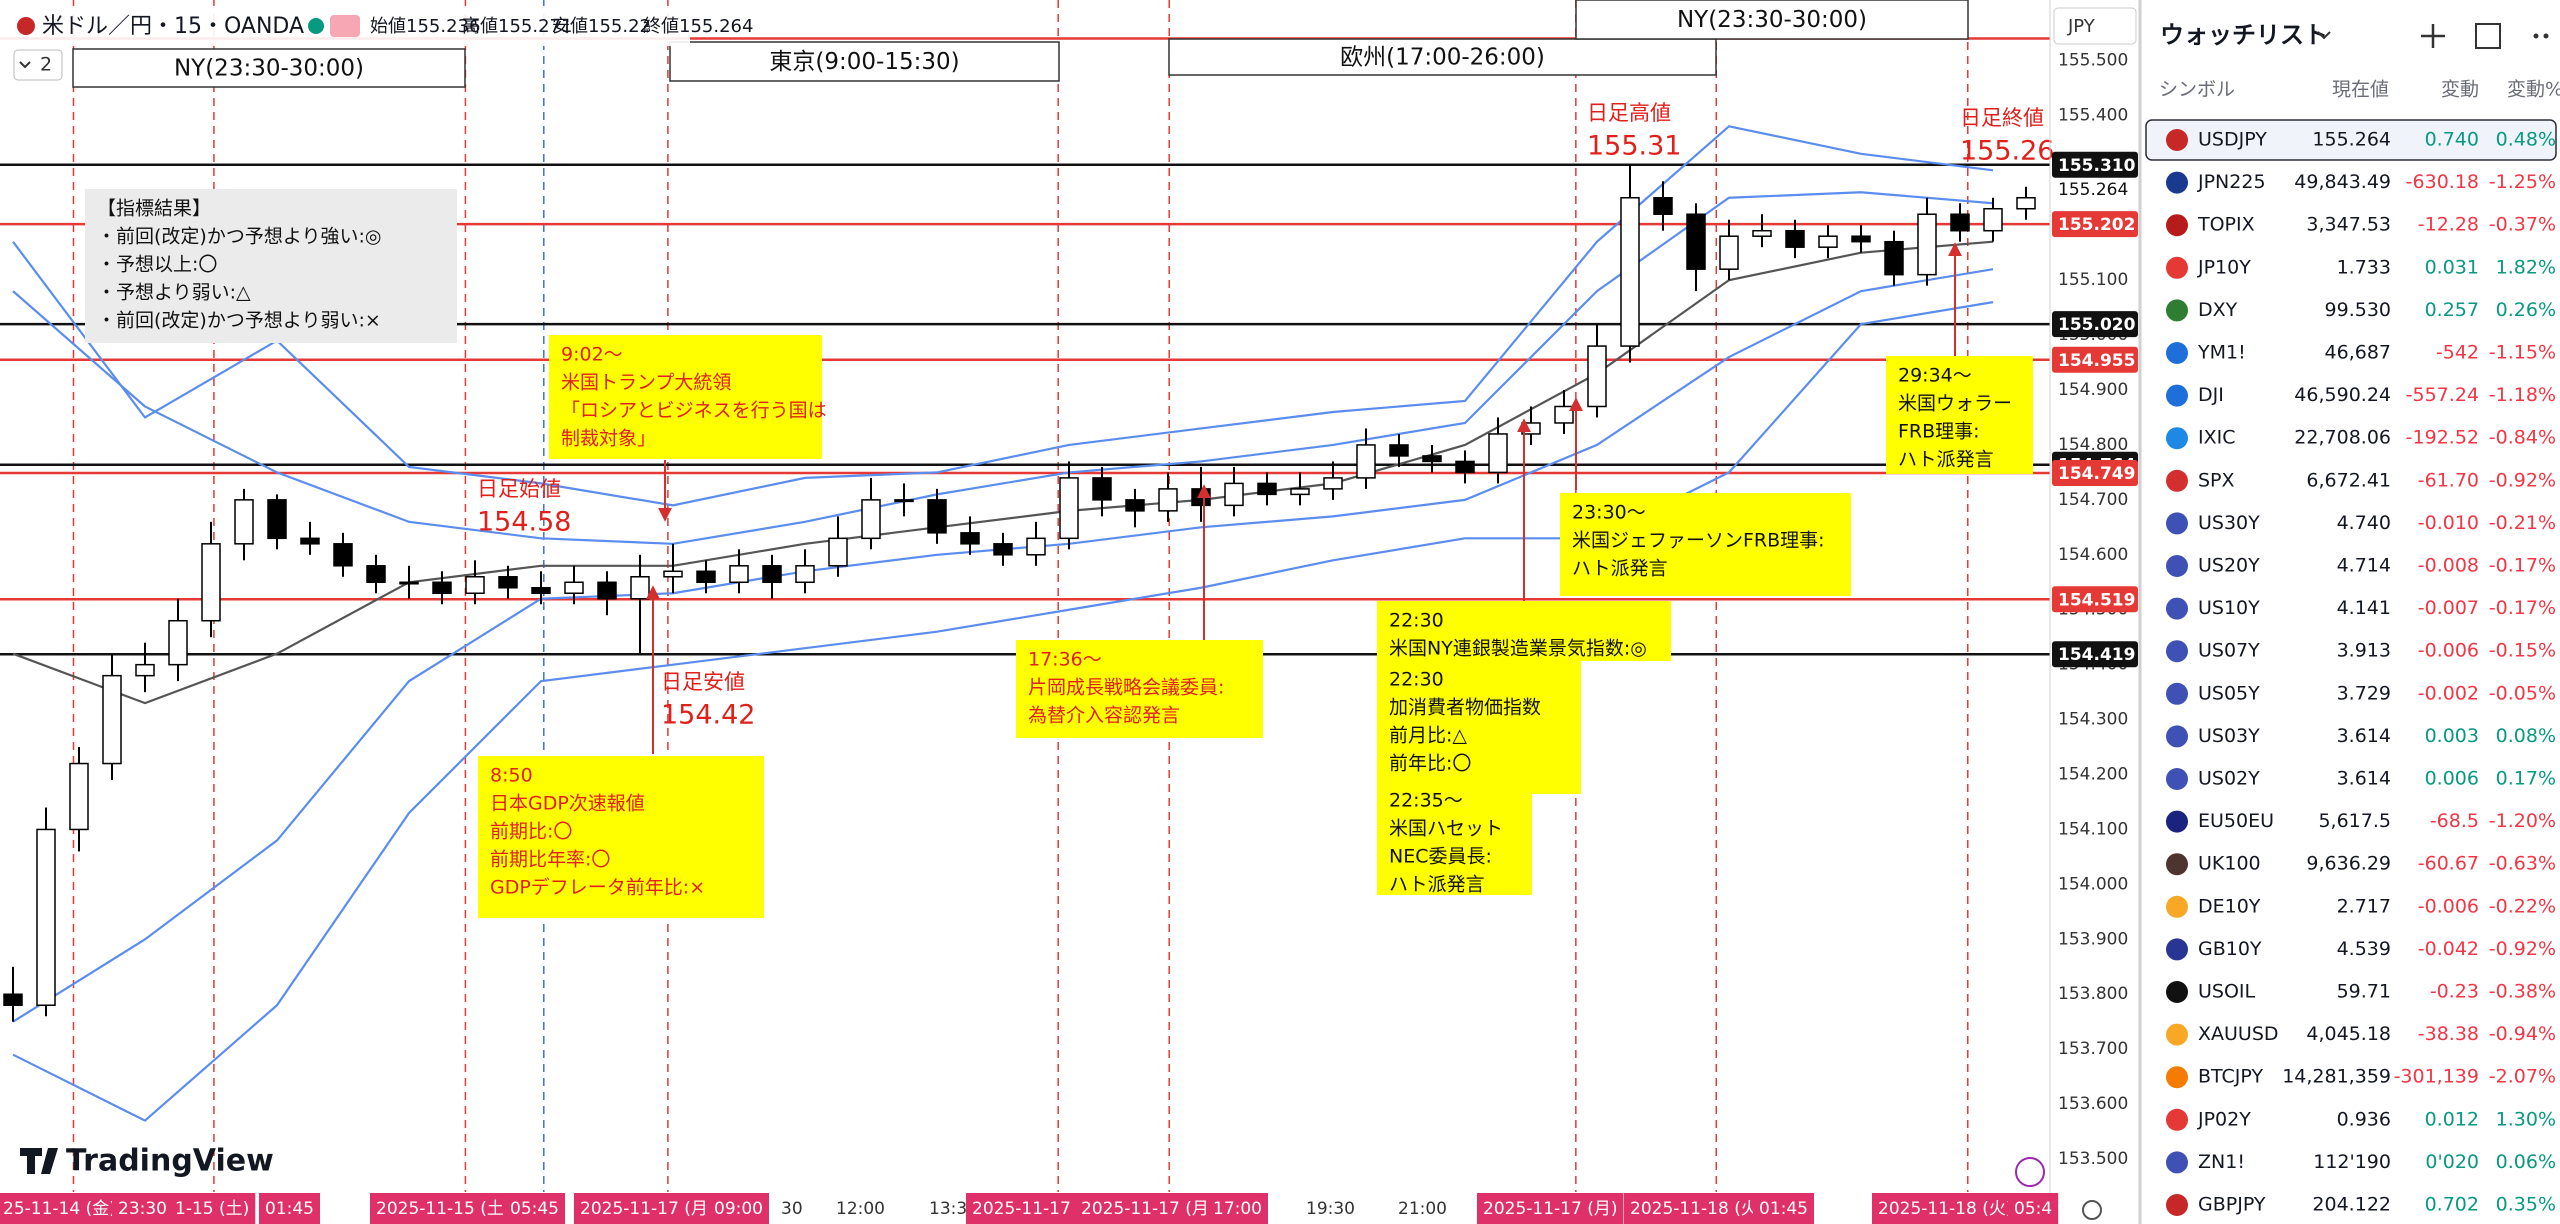  Describe the element at coordinates (271, 266) in the screenshot. I see `indicator-box` at that location.